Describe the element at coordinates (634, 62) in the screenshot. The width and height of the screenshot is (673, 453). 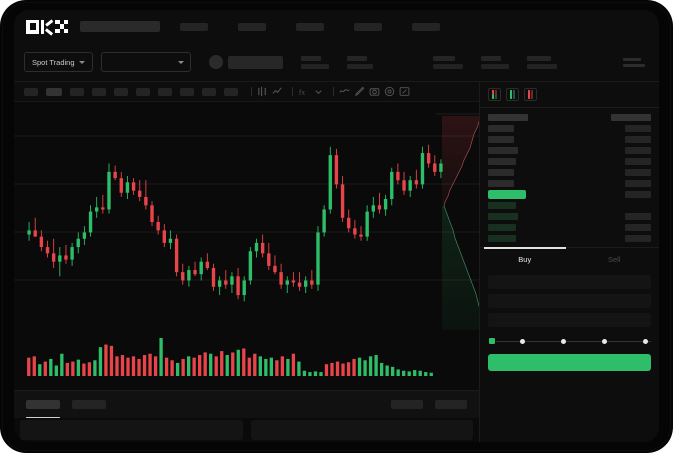
I see `hamburger-icon` at that location.